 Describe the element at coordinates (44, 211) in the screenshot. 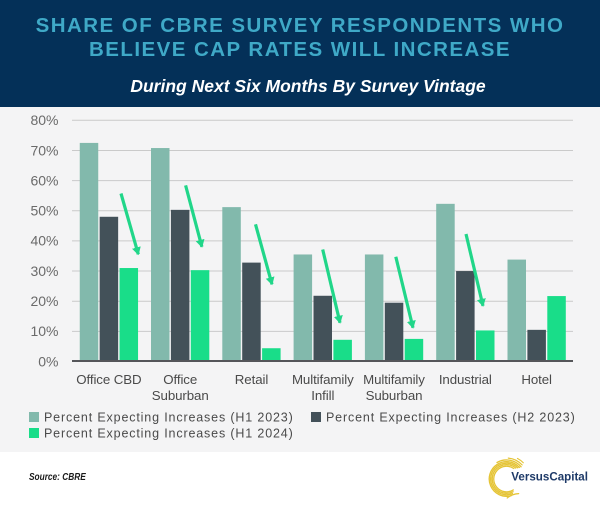

I see `svg-text: 50%` at that location.